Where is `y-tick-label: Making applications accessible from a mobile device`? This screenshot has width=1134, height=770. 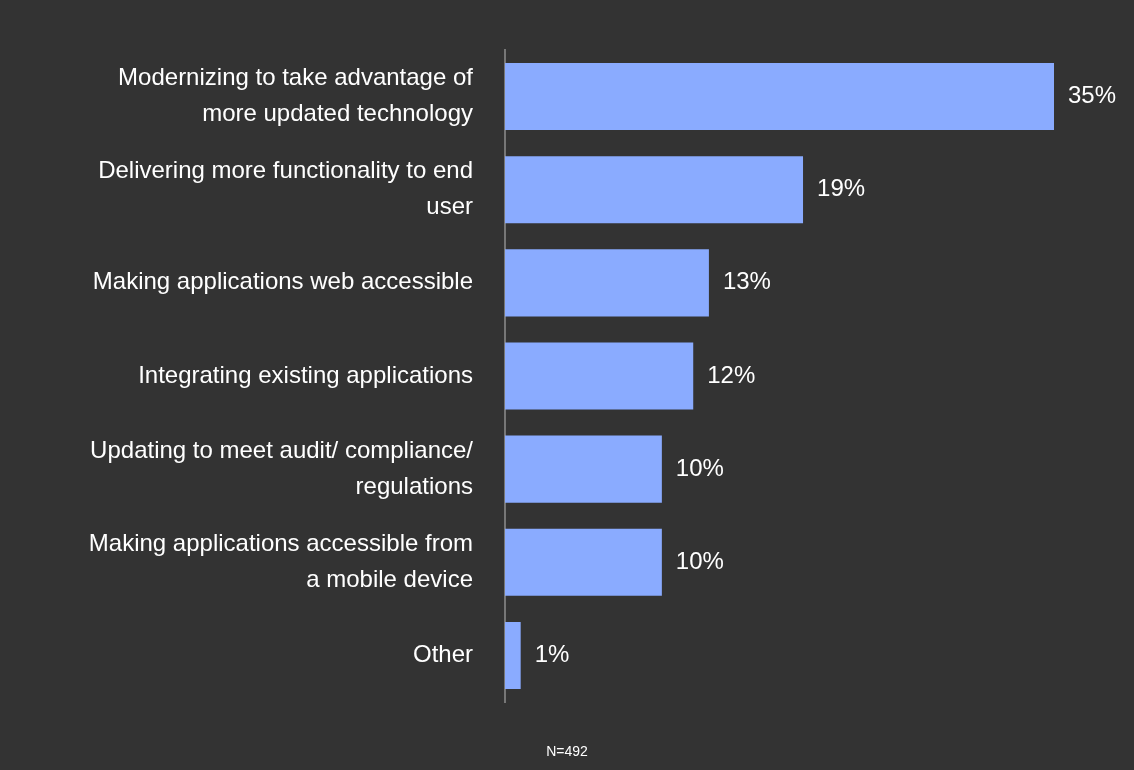
y-tick-label: Making applications accessible from a mobile device is located at coordinates (280, 560).